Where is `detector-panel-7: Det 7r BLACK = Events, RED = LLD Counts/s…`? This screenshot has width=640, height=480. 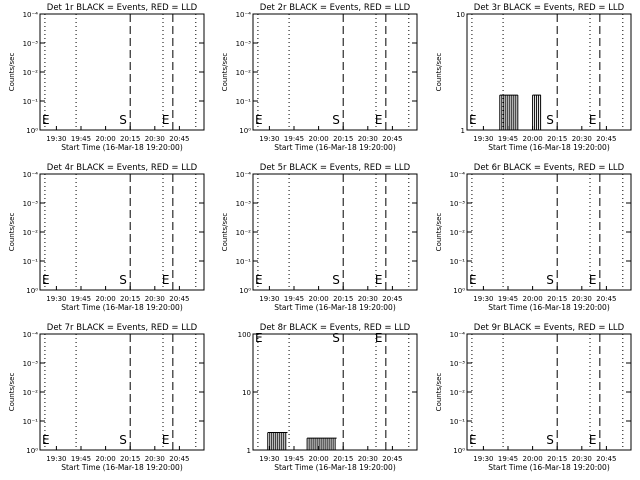 detector-panel-7: Det 7r BLACK = Events, RED = LLD Counts/s… is located at coordinates (106, 397).